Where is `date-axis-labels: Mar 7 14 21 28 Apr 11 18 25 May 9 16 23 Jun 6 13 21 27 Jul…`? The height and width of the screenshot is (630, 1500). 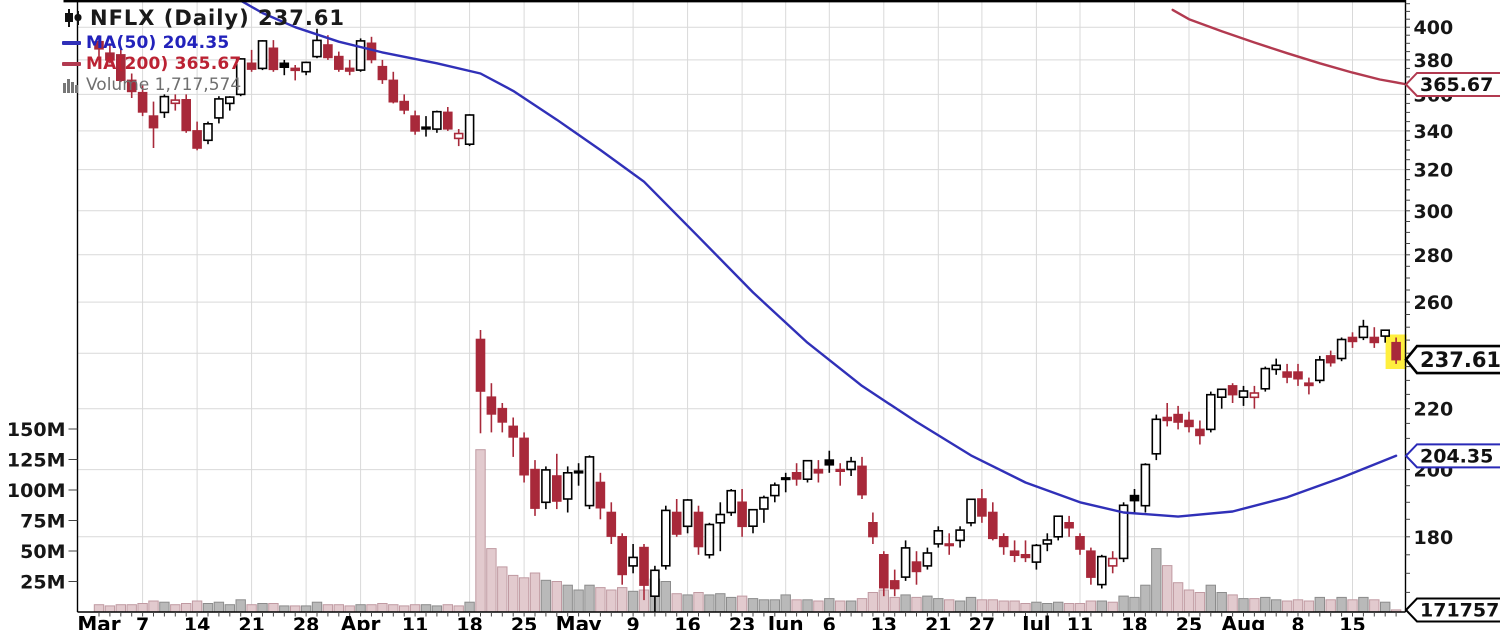
date-axis-labels: Mar 7 14 21 28 Apr 11 18 25 May 9 16 23 Jun 6 13 21 27 Jul… is located at coordinates (721, 621).